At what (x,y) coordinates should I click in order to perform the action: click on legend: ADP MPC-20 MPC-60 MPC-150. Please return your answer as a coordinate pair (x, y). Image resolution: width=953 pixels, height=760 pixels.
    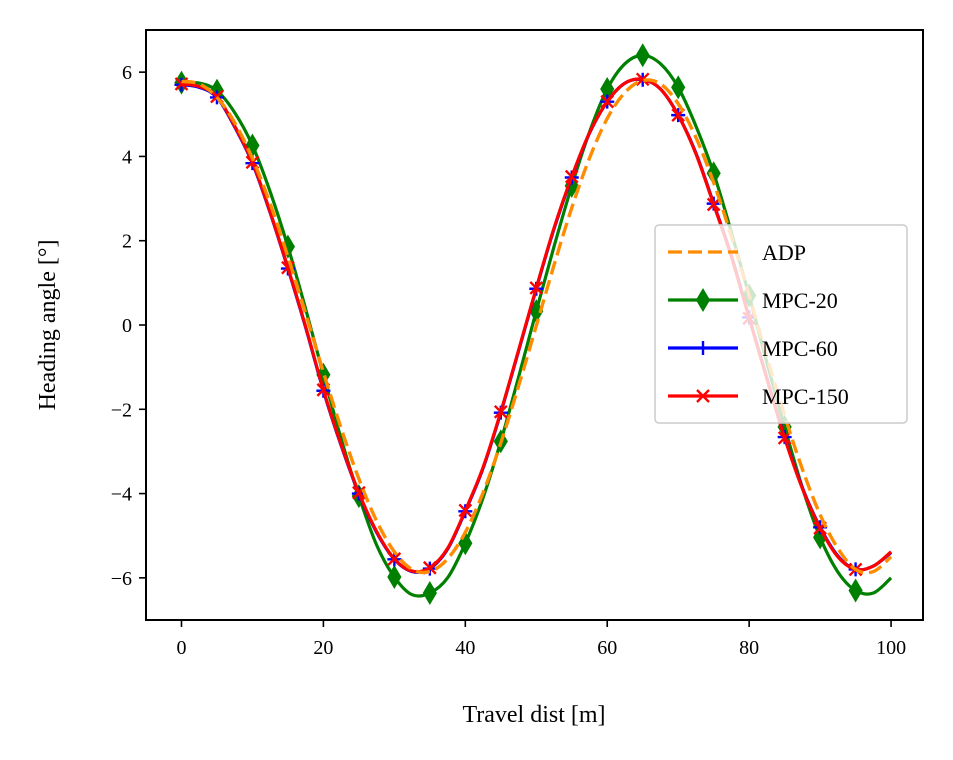
    Looking at the image, I should click on (781, 324).